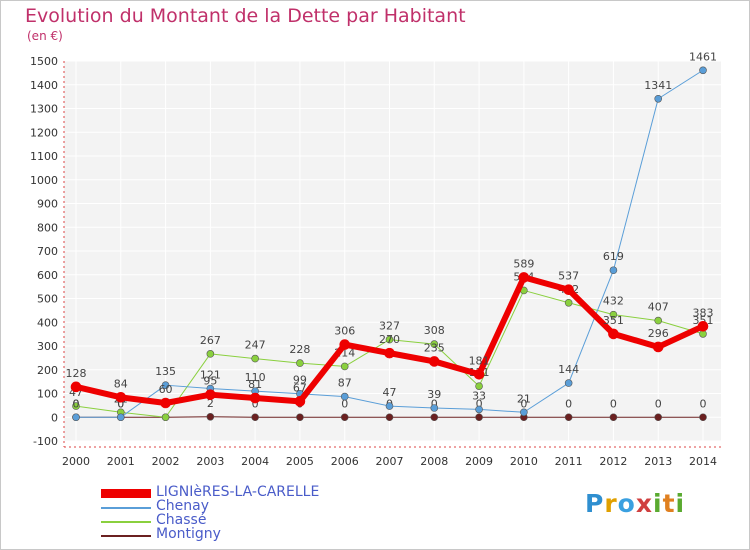  I want to click on data-label: 135, so click(165, 371).